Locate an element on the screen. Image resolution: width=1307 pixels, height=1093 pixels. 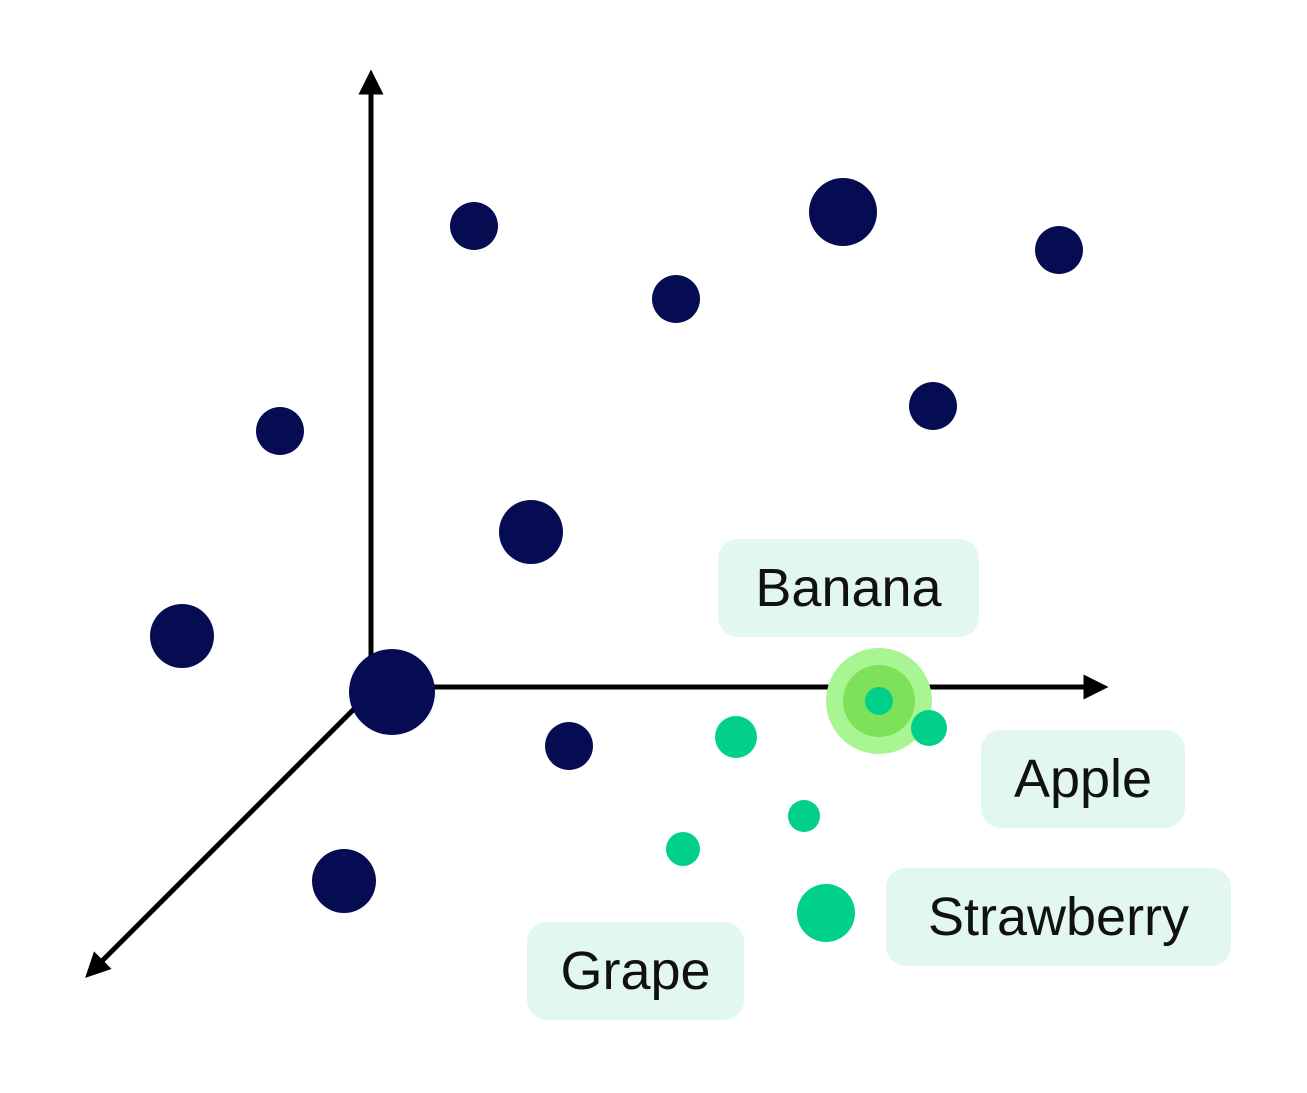
label-grape: Grape is located at coordinates (635, 971).